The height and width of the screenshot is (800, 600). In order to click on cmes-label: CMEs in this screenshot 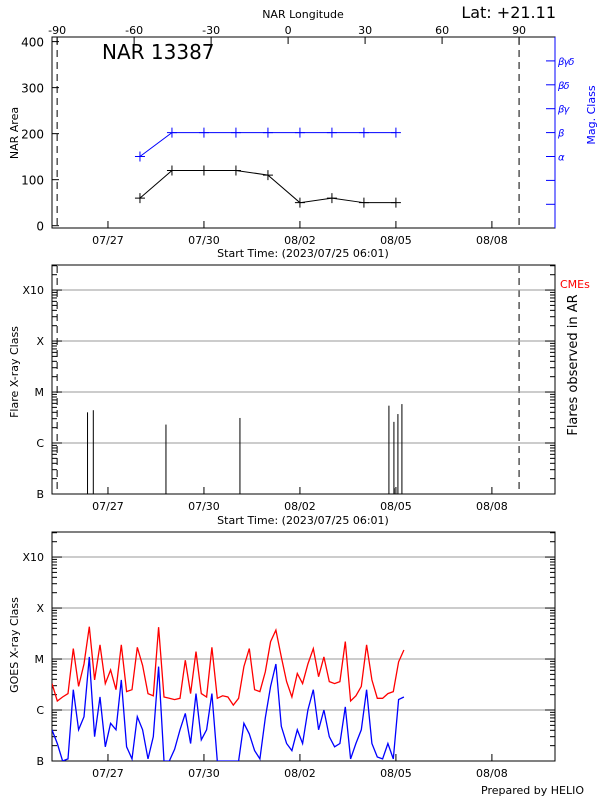, I will do `click(575, 284)`.